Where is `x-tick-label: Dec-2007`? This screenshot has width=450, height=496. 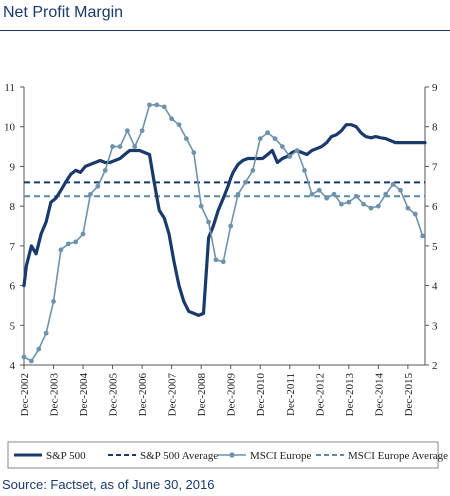 x-tick-label: Dec-2007 is located at coordinates (173, 395).